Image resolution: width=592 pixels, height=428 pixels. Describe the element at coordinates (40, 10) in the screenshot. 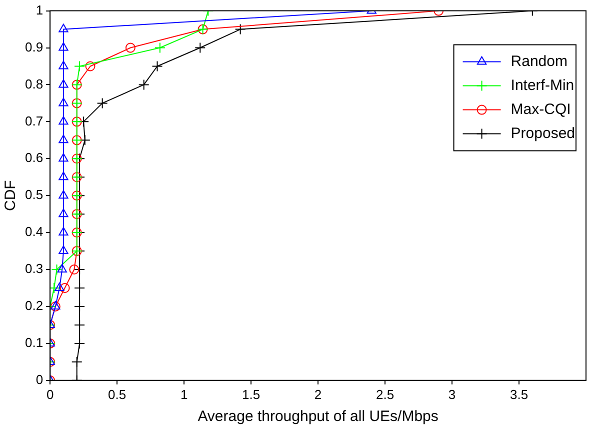

I see `y-tick-label: 1` at that location.